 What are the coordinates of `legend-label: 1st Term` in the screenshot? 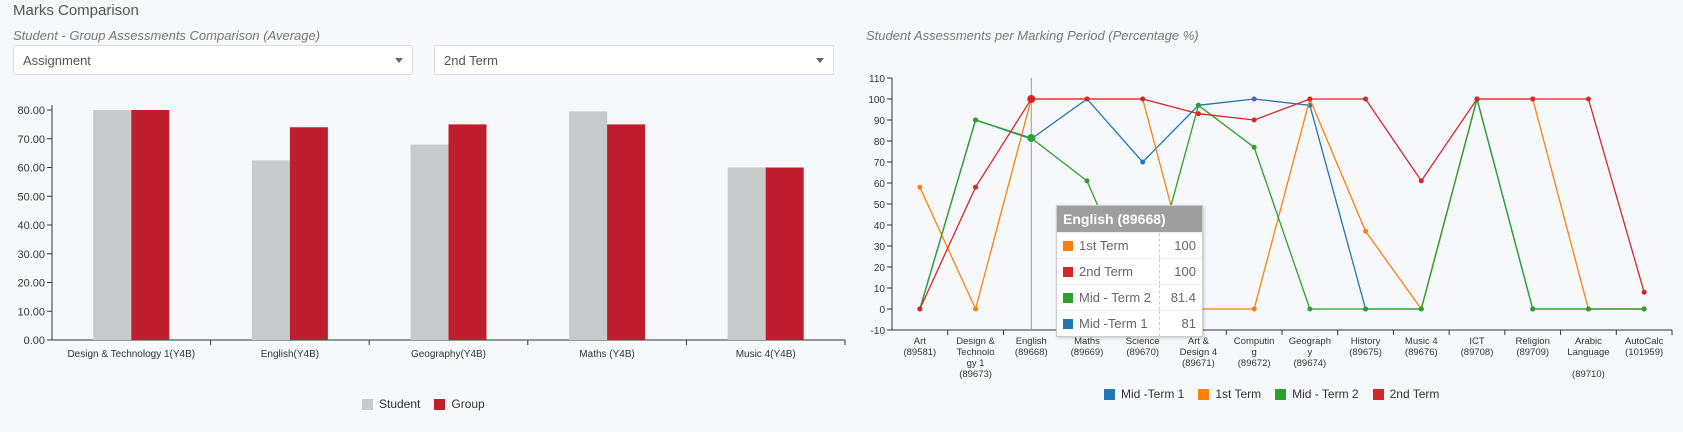 It's located at (1238, 394).